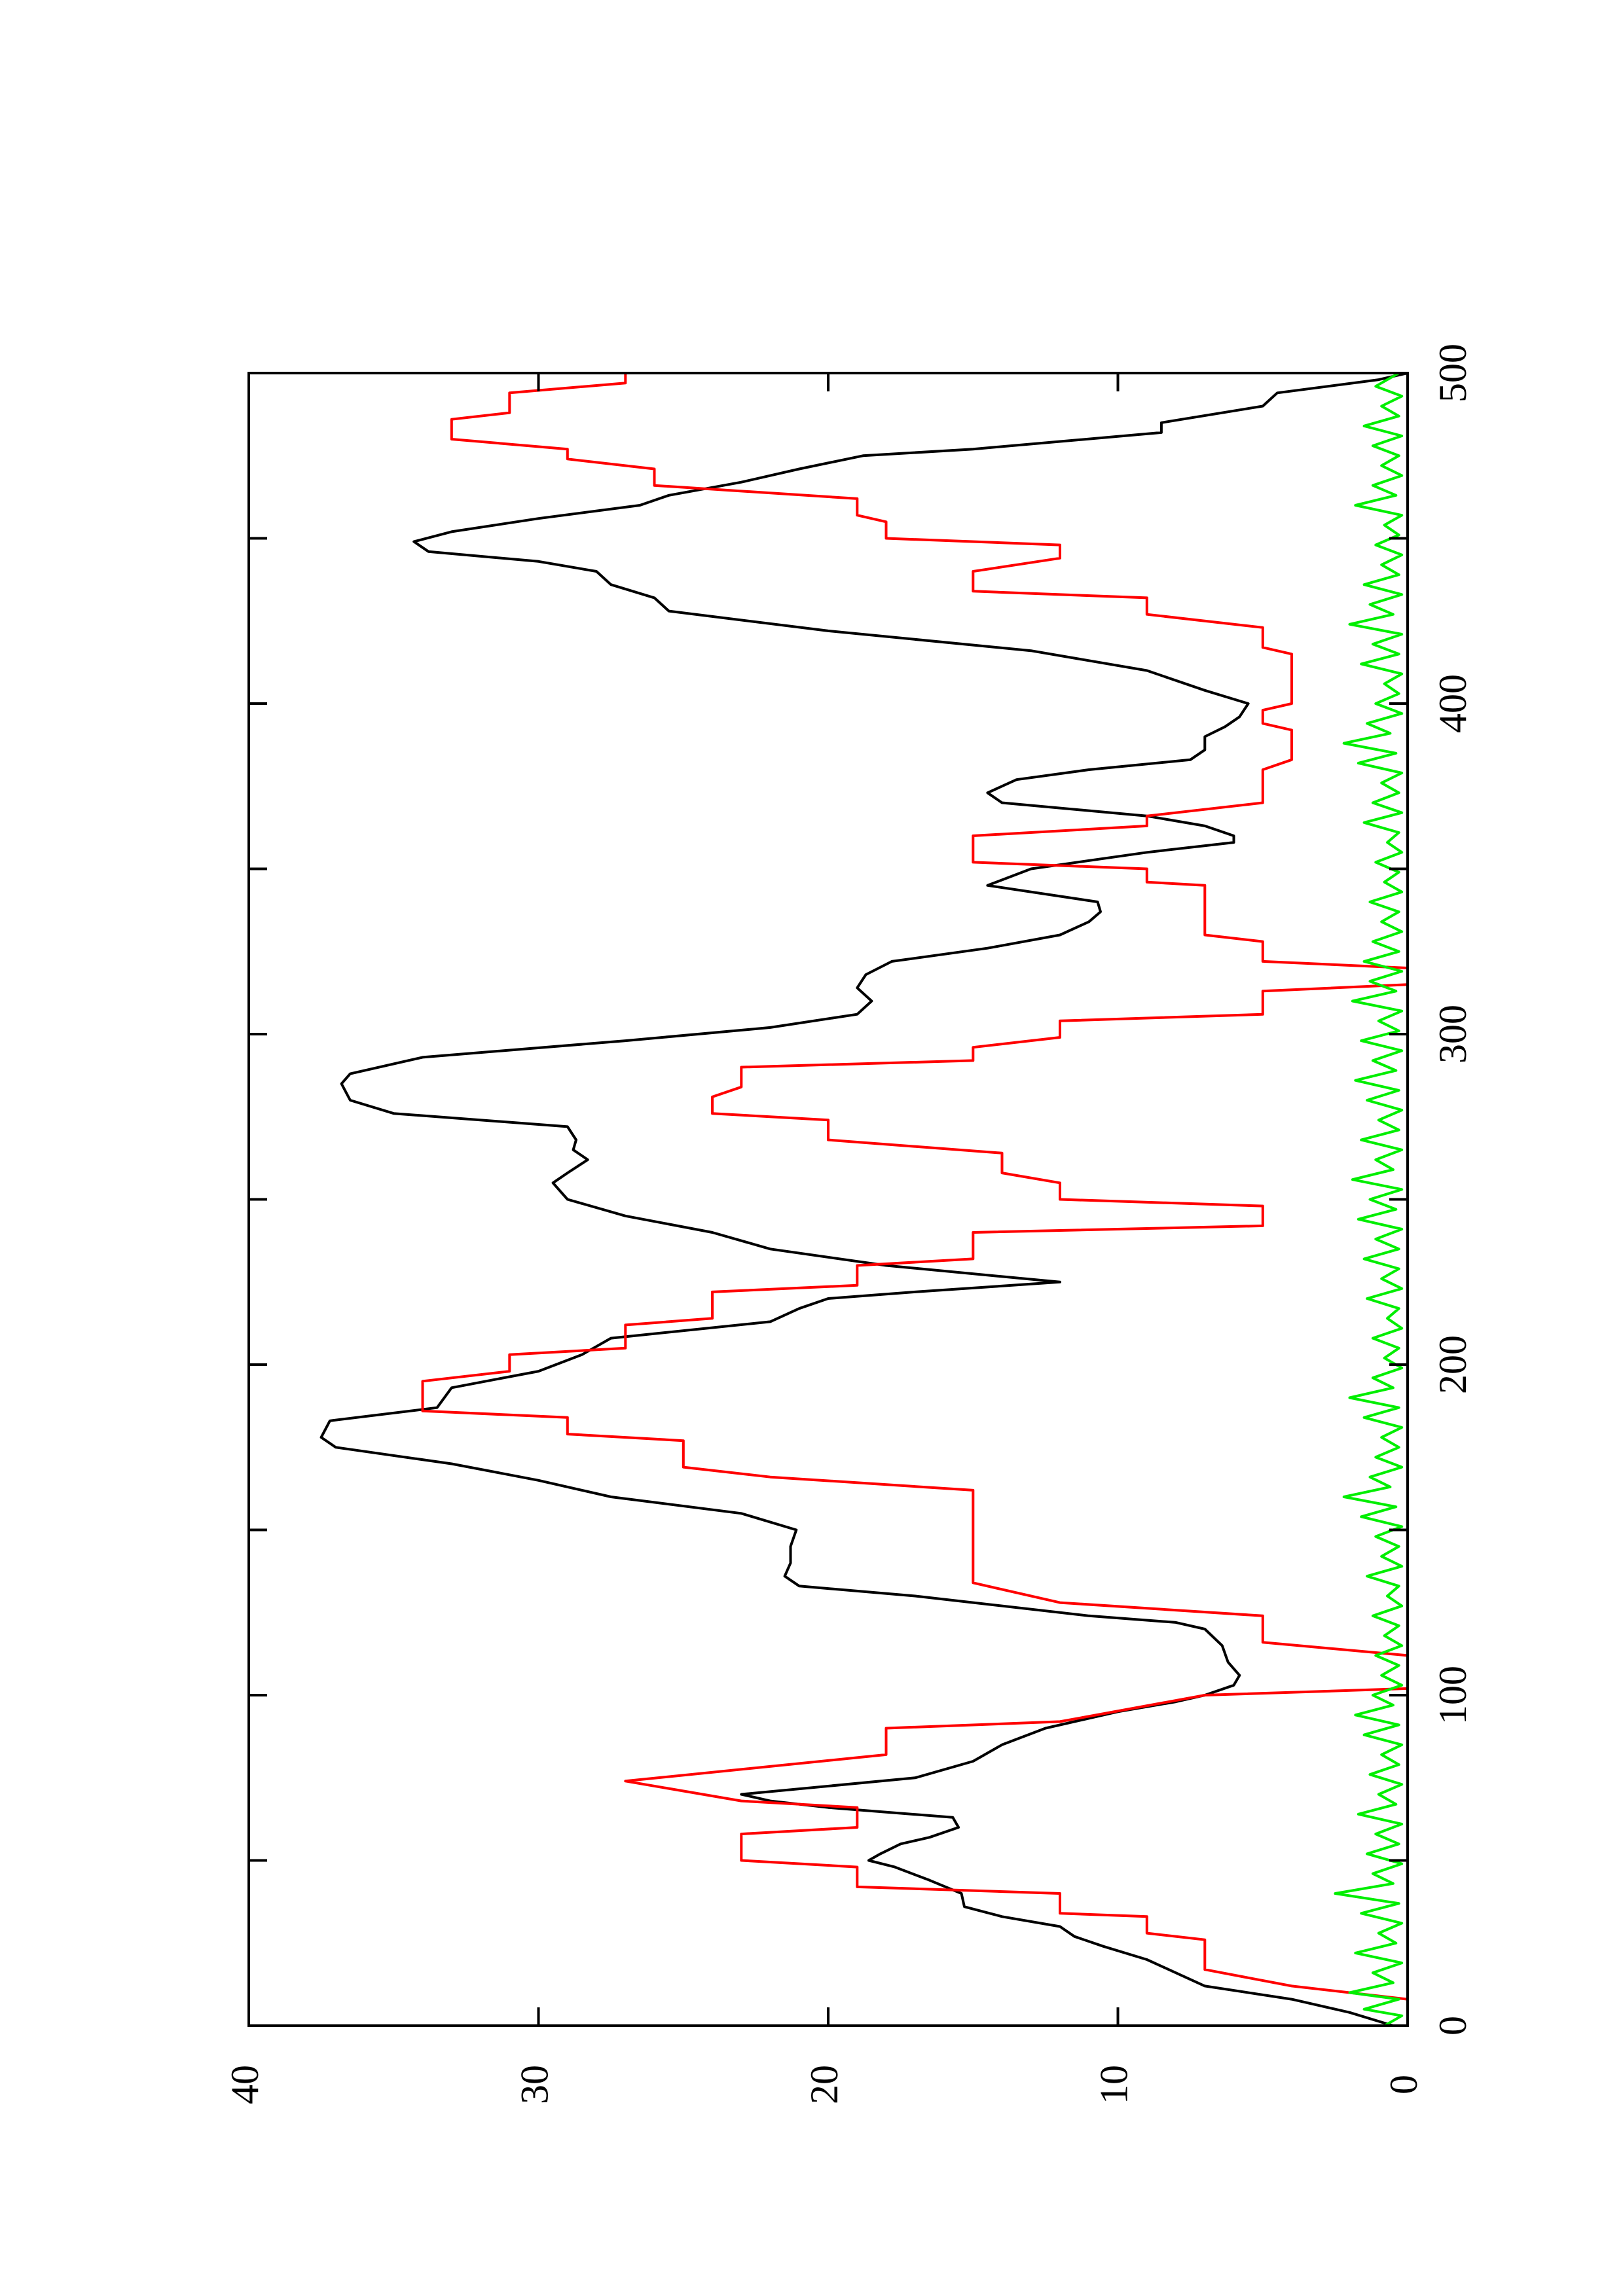 This screenshot has height=2296, width=1623. I want to click on y-tick-label: 40, so click(244, 2084).